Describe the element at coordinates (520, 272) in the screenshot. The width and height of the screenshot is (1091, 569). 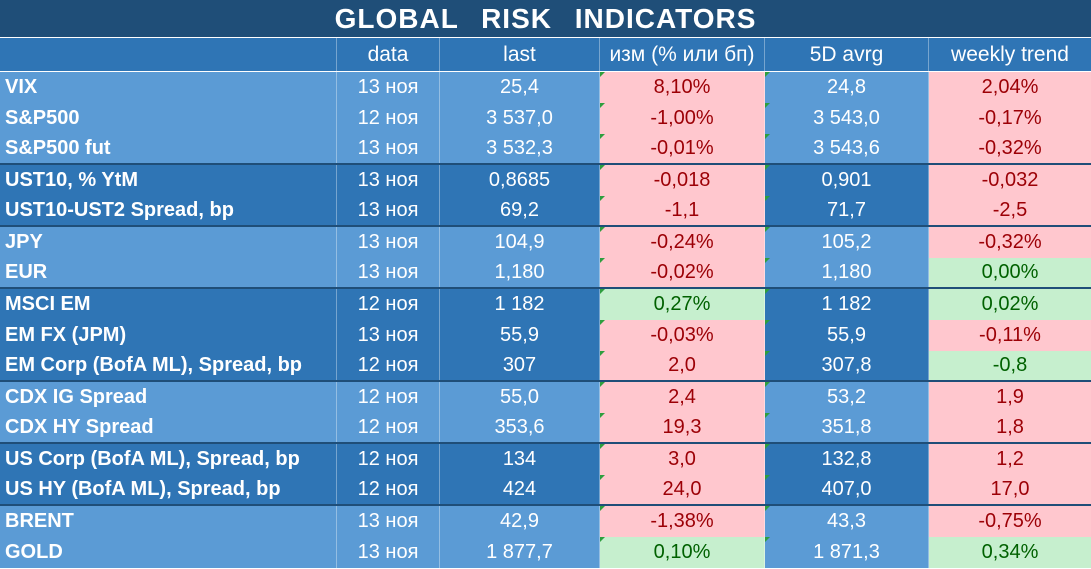
I see `last-value-cell: 1,180` at that location.